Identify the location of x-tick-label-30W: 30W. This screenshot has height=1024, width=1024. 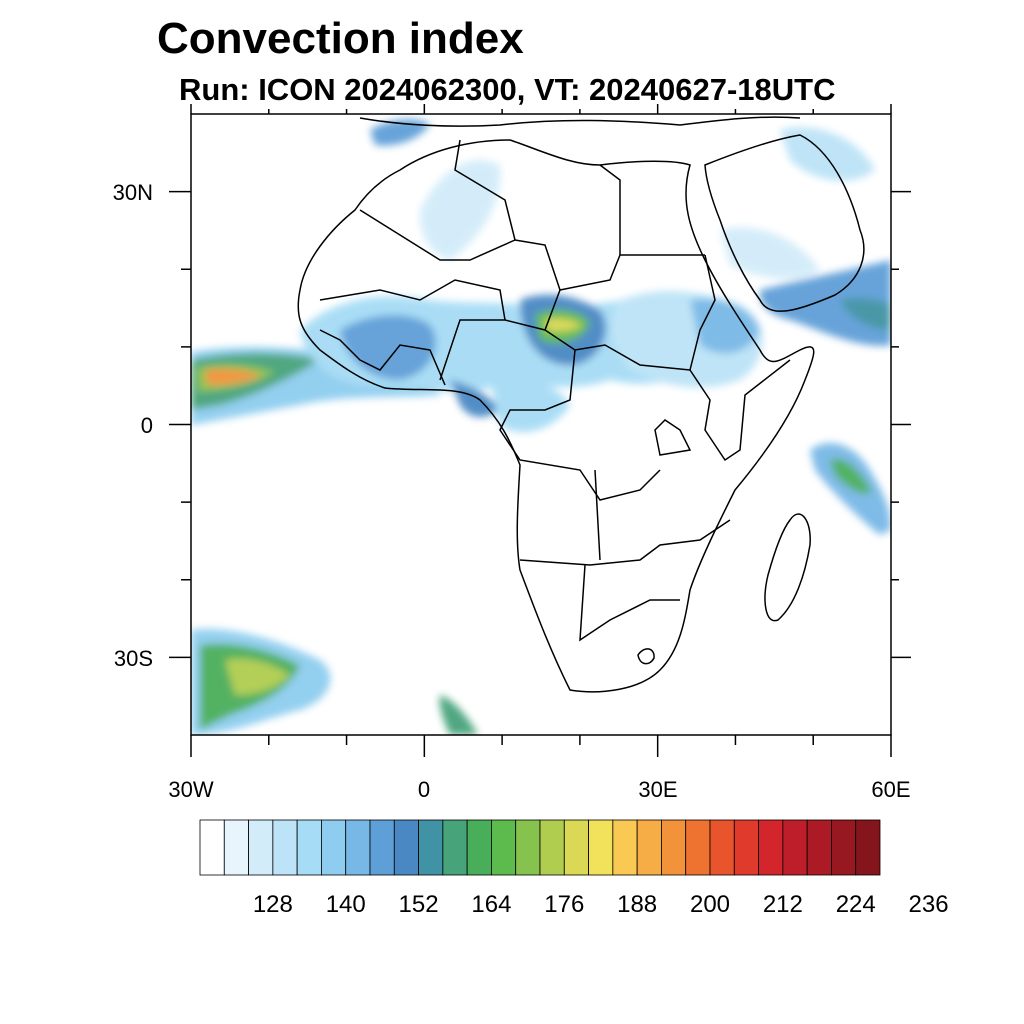
(190, 789).